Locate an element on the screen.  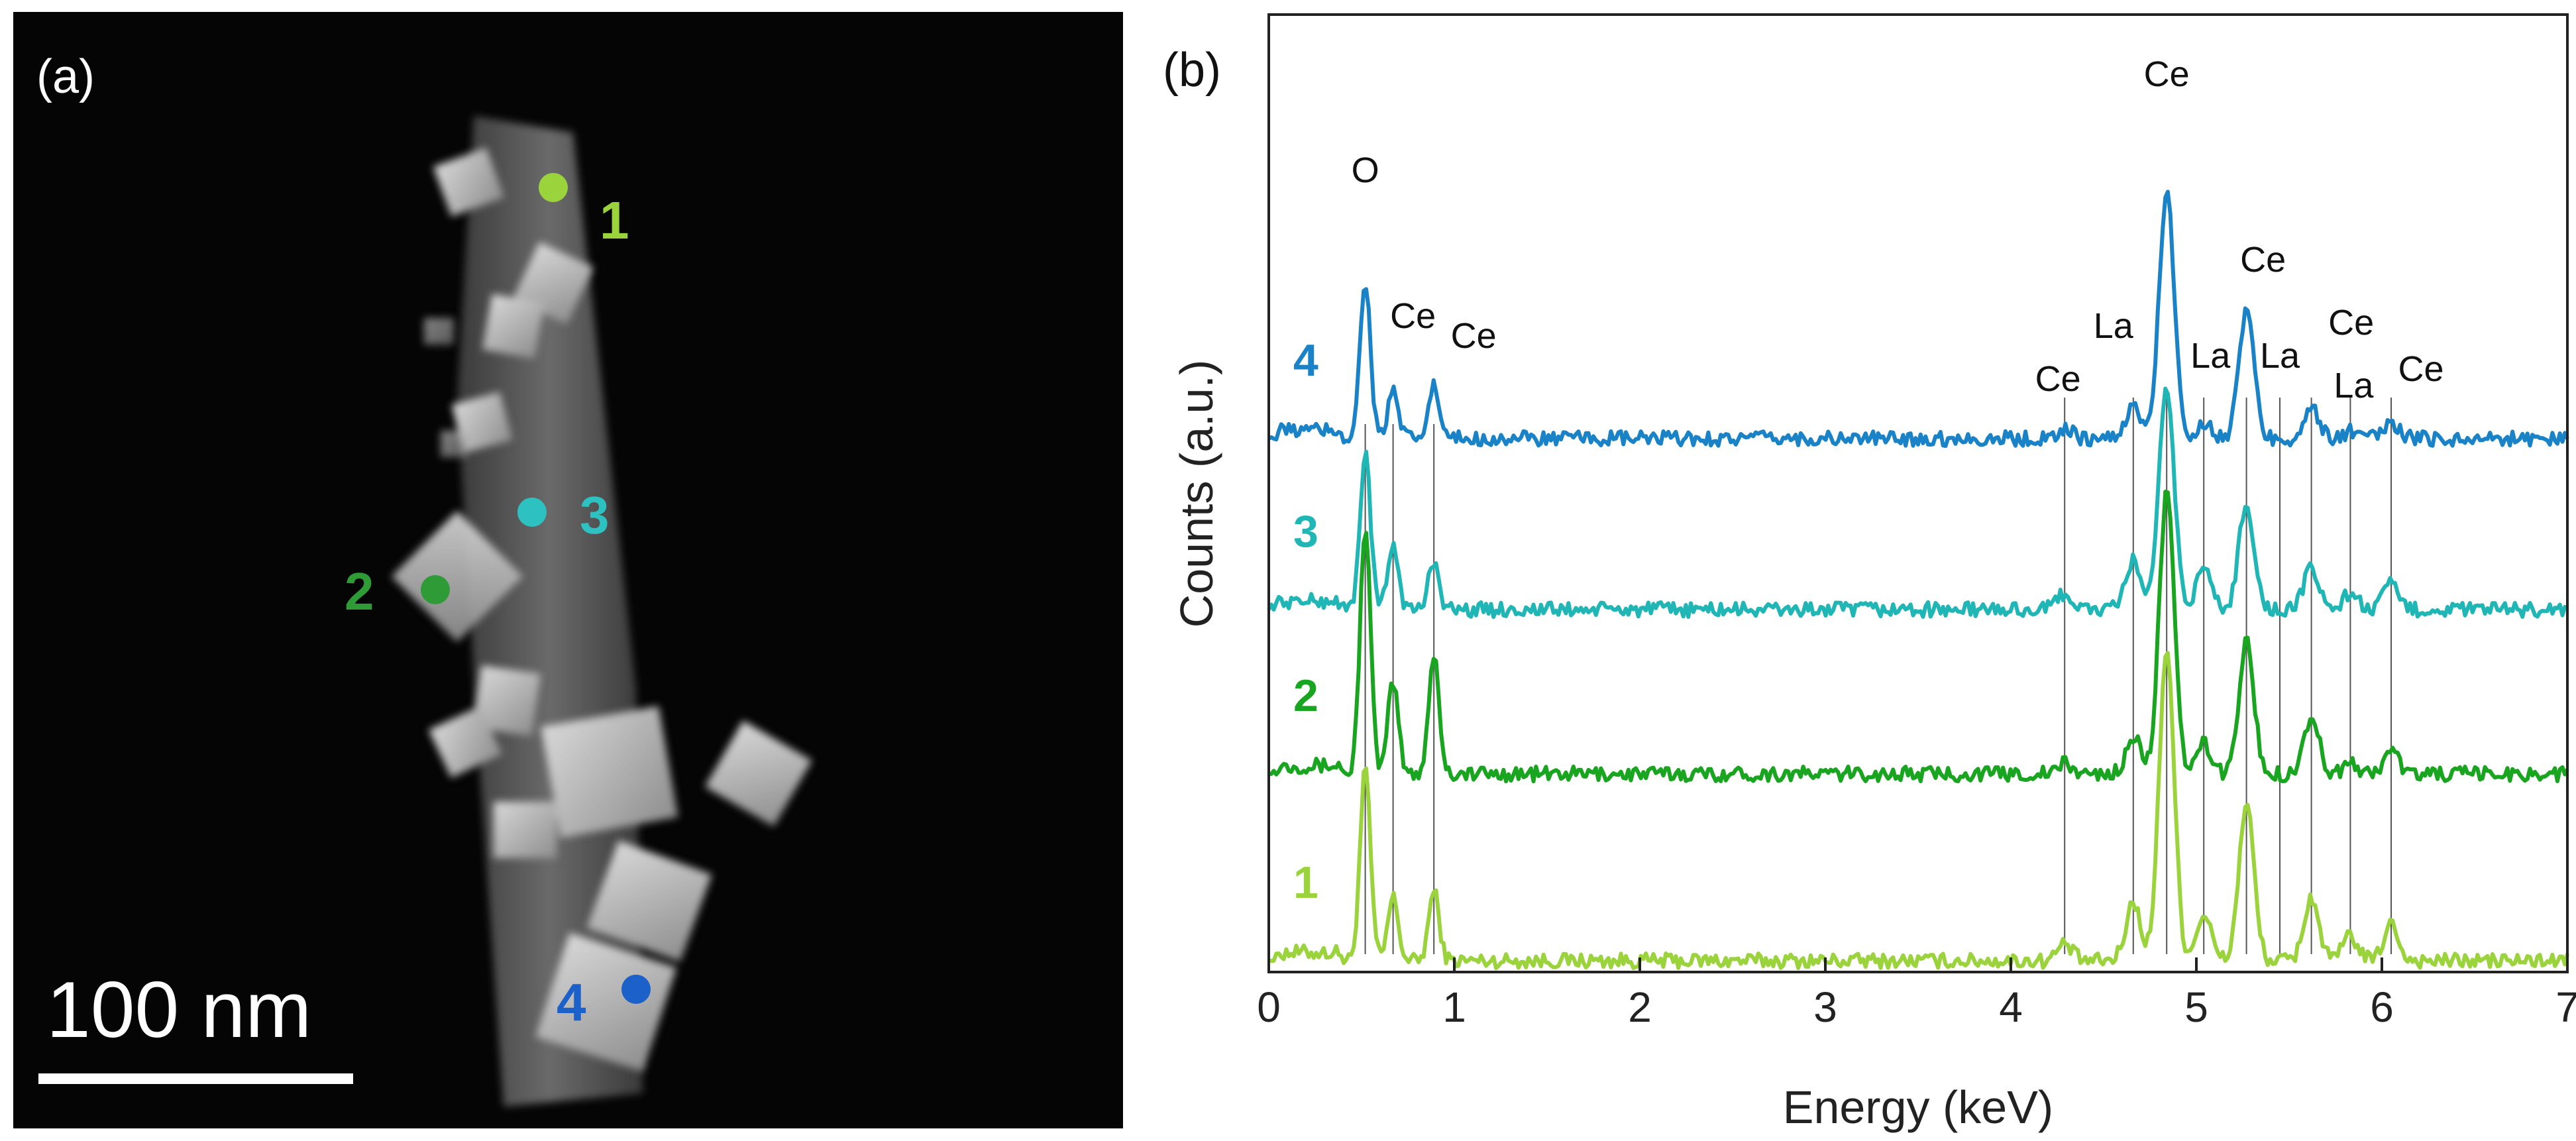
x-tick-label: 7 is located at coordinates (2565, 1007).